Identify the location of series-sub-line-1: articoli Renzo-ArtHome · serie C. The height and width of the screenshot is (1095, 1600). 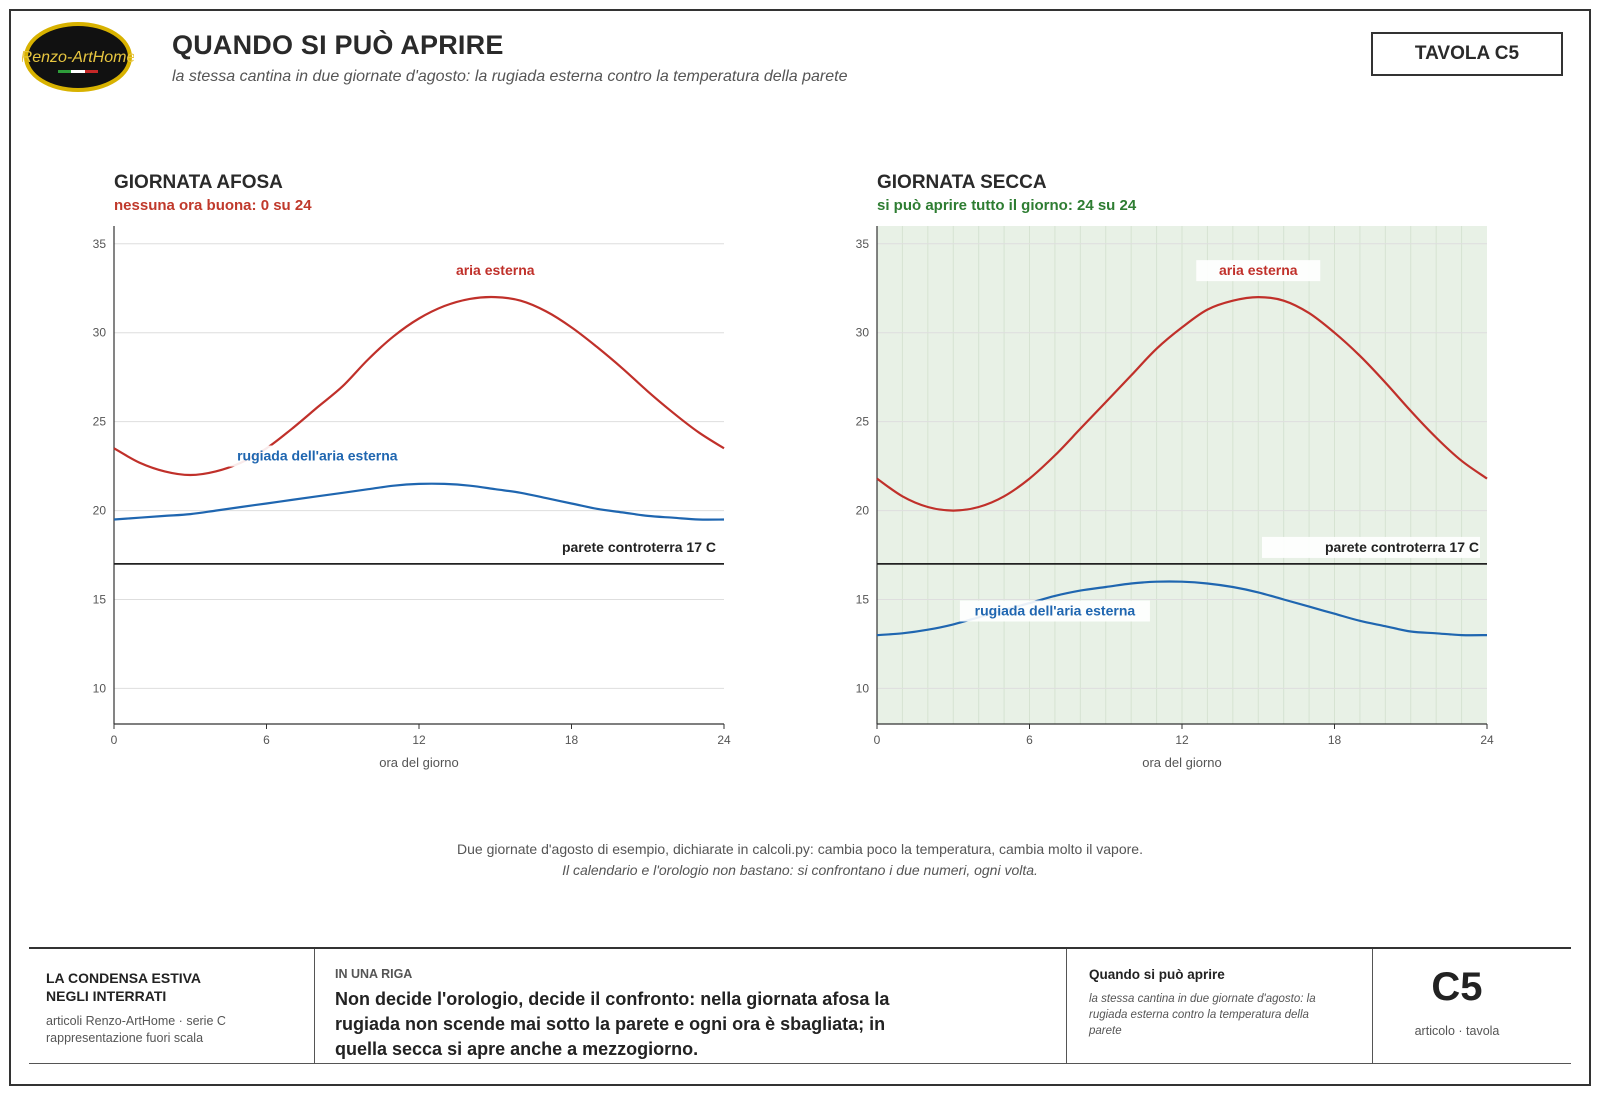
(136, 1021).